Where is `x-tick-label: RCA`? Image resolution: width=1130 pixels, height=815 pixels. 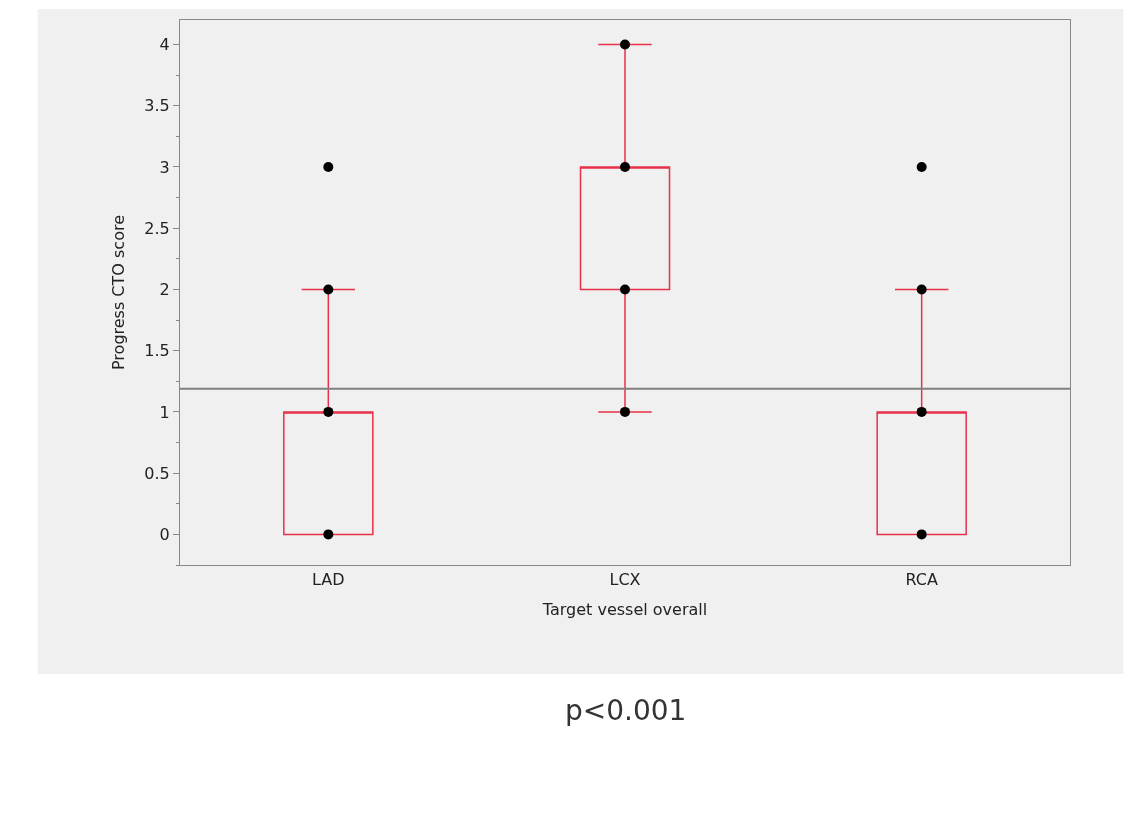 x-tick-label: RCA is located at coordinates (921, 580).